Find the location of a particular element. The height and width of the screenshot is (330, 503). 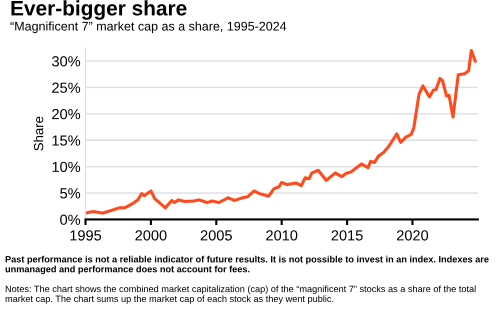

chart-title: Ever-bigger share is located at coordinates (99, 10).